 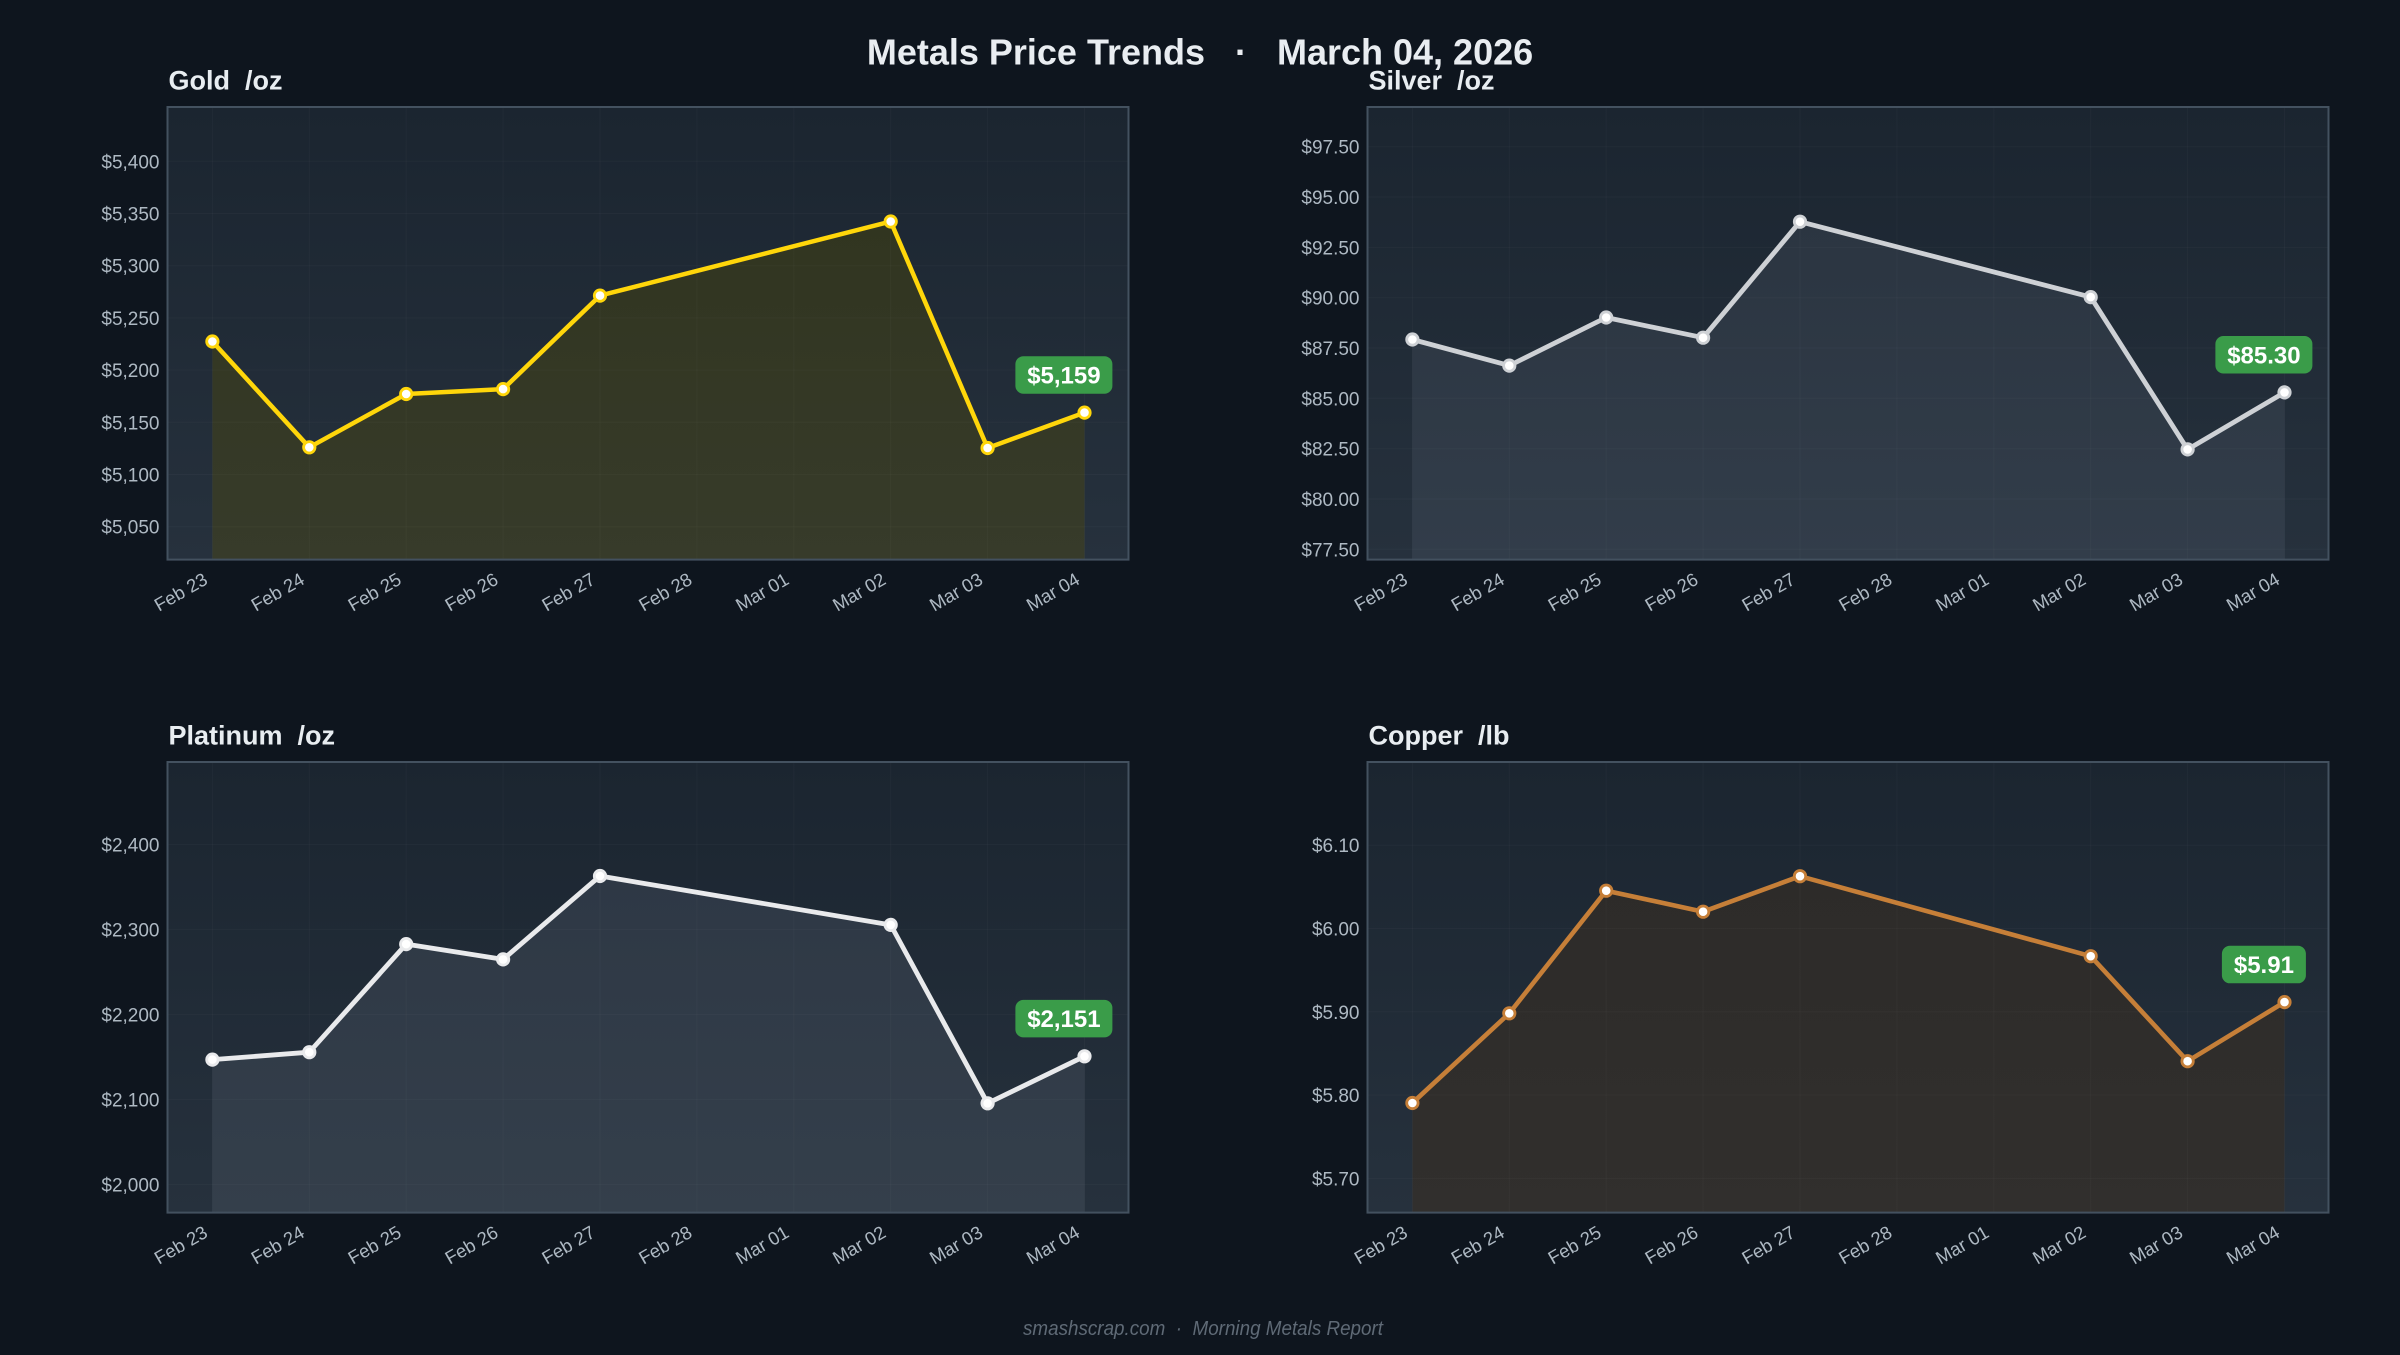 I want to click on svg-text: $92.50, so click(x=1330, y=248).